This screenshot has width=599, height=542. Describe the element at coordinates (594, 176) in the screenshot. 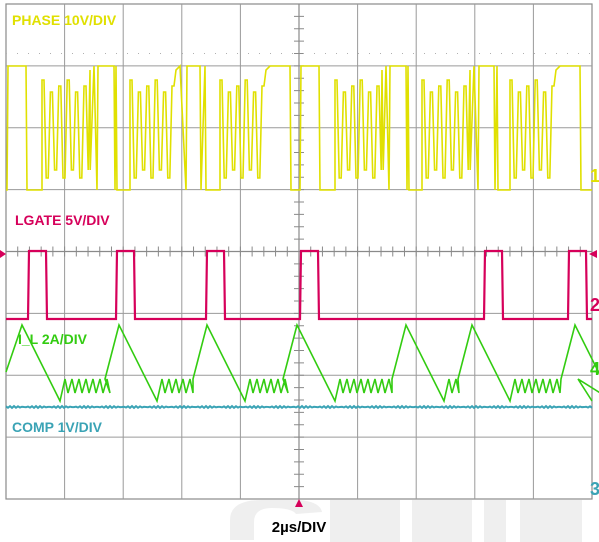

I see `channel-marker-1: 1` at that location.